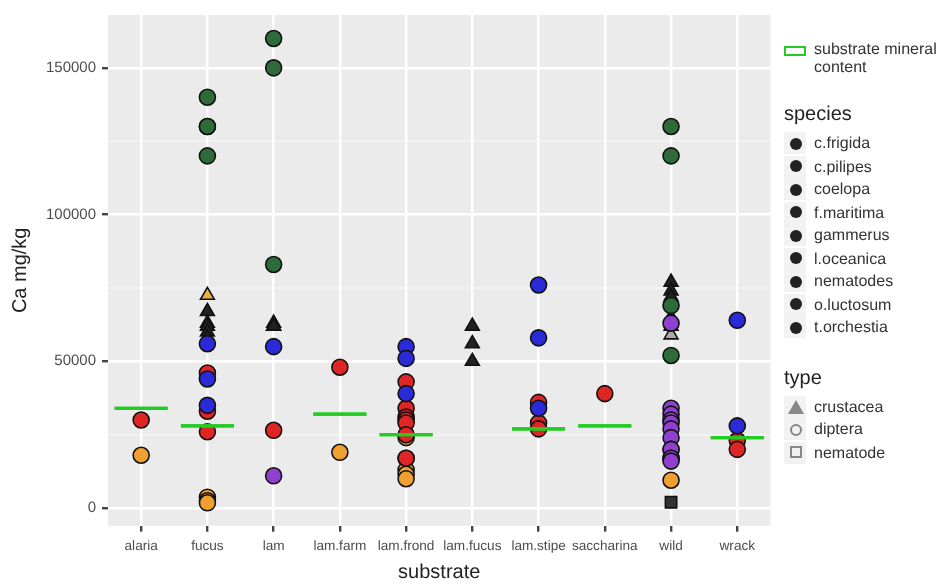 This screenshot has height=584, width=948. I want to click on legend-label: c.pilipes, so click(843, 166).